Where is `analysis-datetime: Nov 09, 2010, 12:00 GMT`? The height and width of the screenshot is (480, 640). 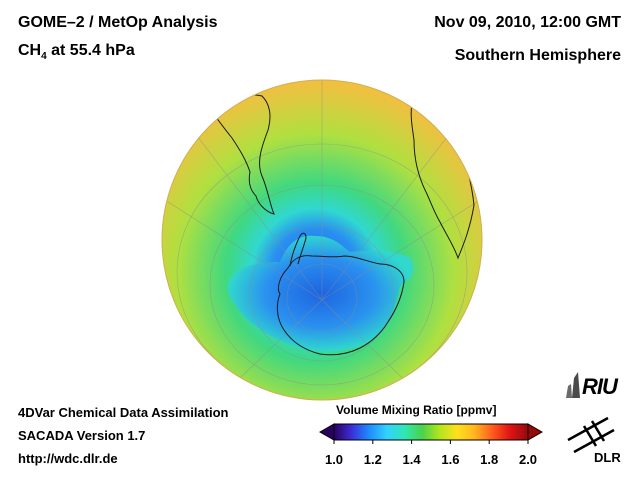 analysis-datetime: Nov 09, 2010, 12:00 GMT is located at coordinates (527, 22).